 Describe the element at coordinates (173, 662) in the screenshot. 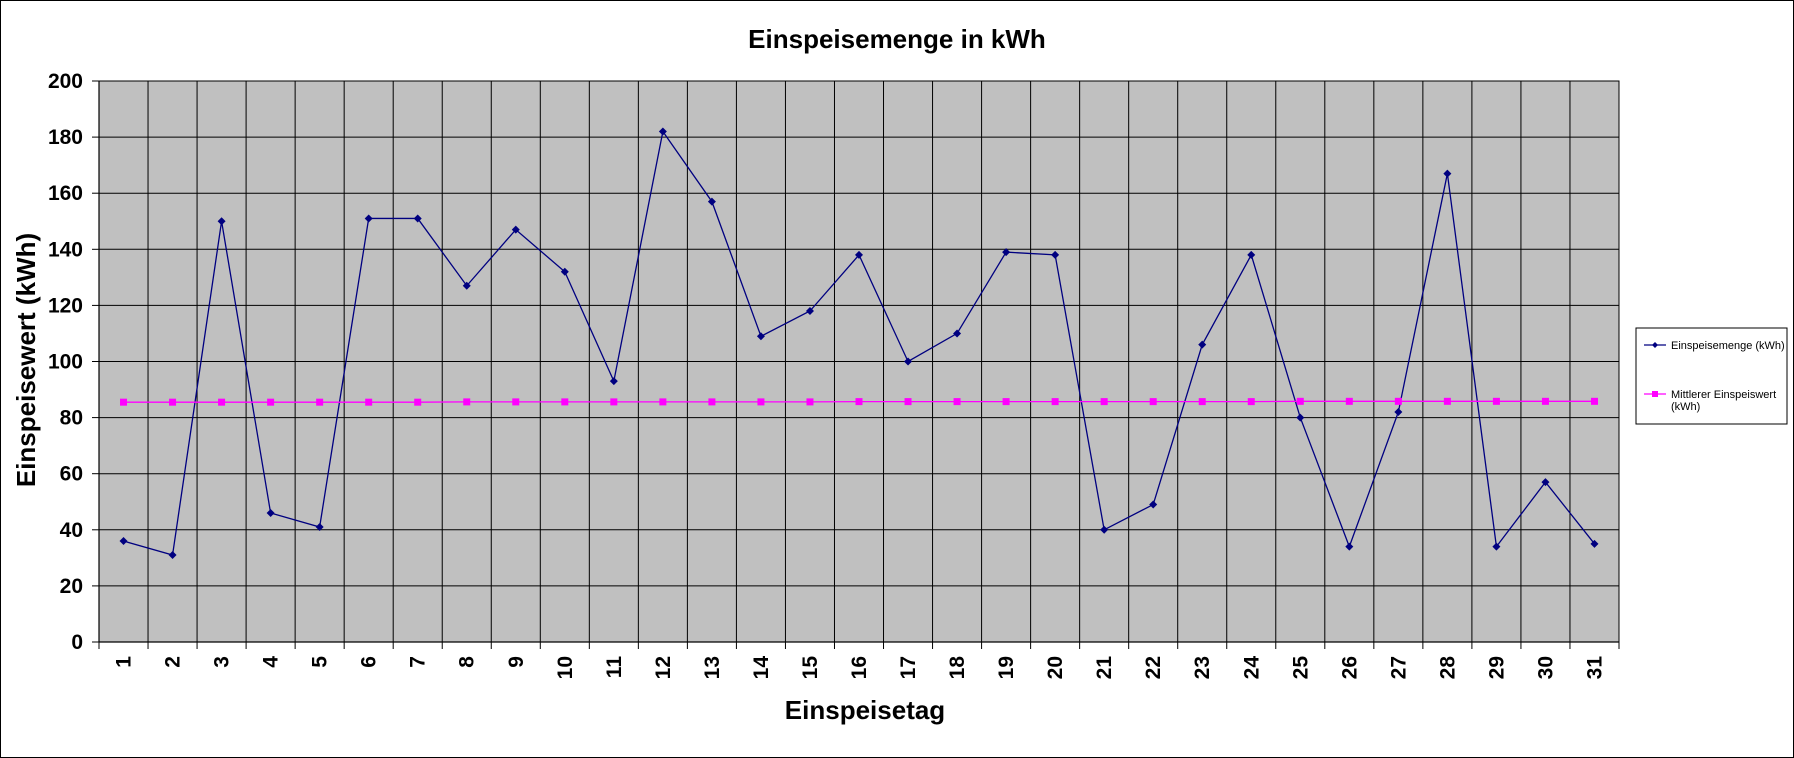

I see `x-tick-label: 2` at that location.